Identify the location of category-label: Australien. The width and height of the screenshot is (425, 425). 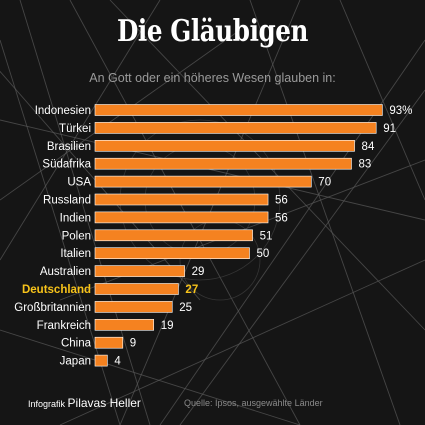
(65, 272).